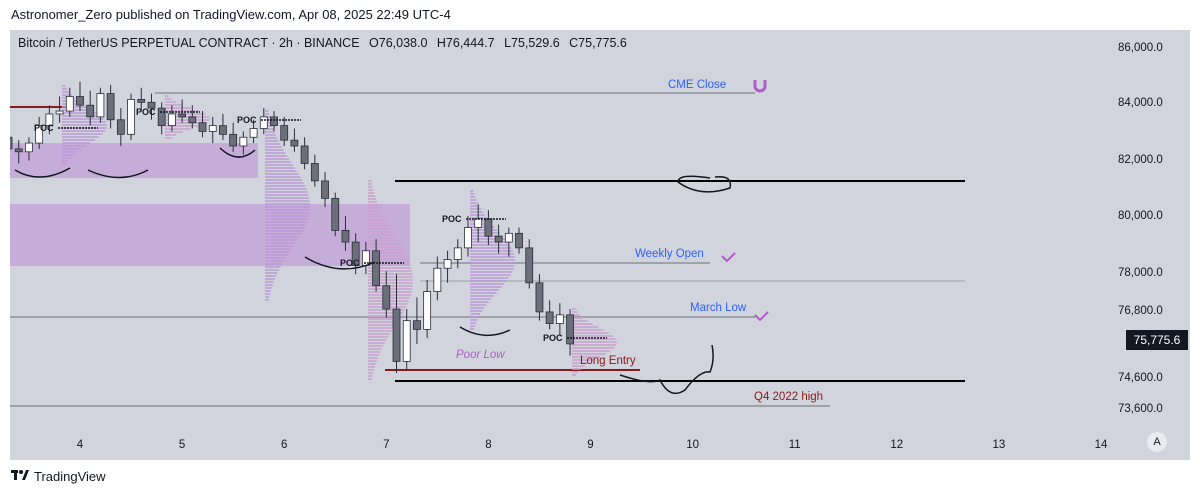 Image resolution: width=1200 pixels, height=492 pixels. What do you see at coordinates (134, 160) in the screenshot?
I see `supply-zone-upper` at bounding box center [134, 160].